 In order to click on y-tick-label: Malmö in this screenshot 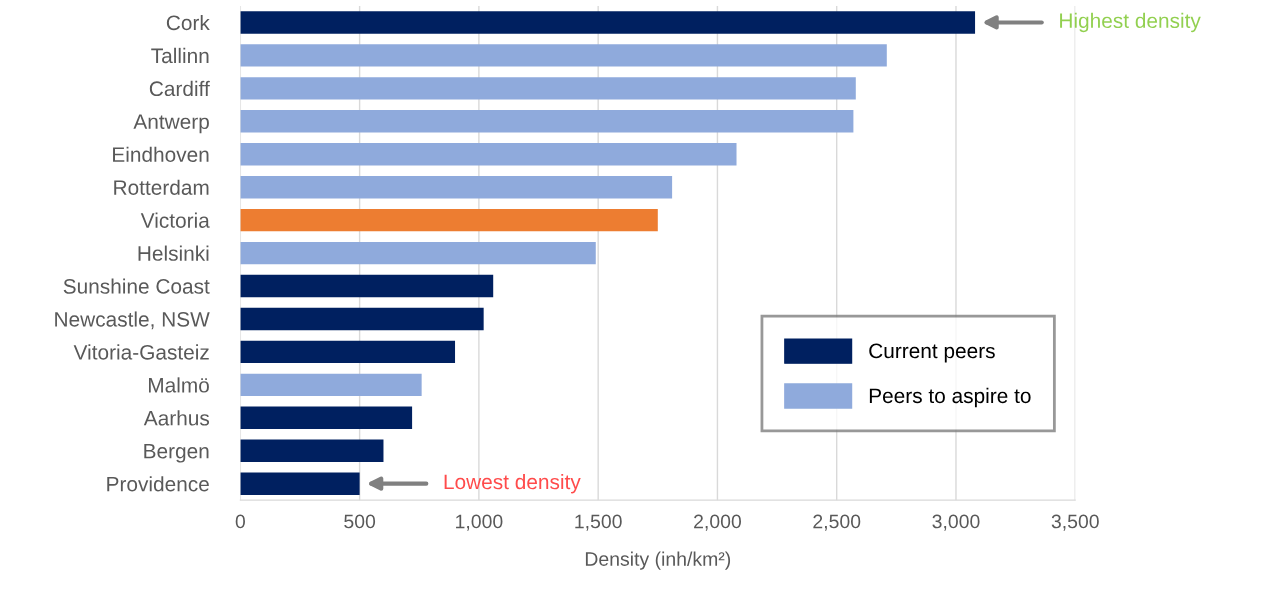, I will do `click(179, 385)`.